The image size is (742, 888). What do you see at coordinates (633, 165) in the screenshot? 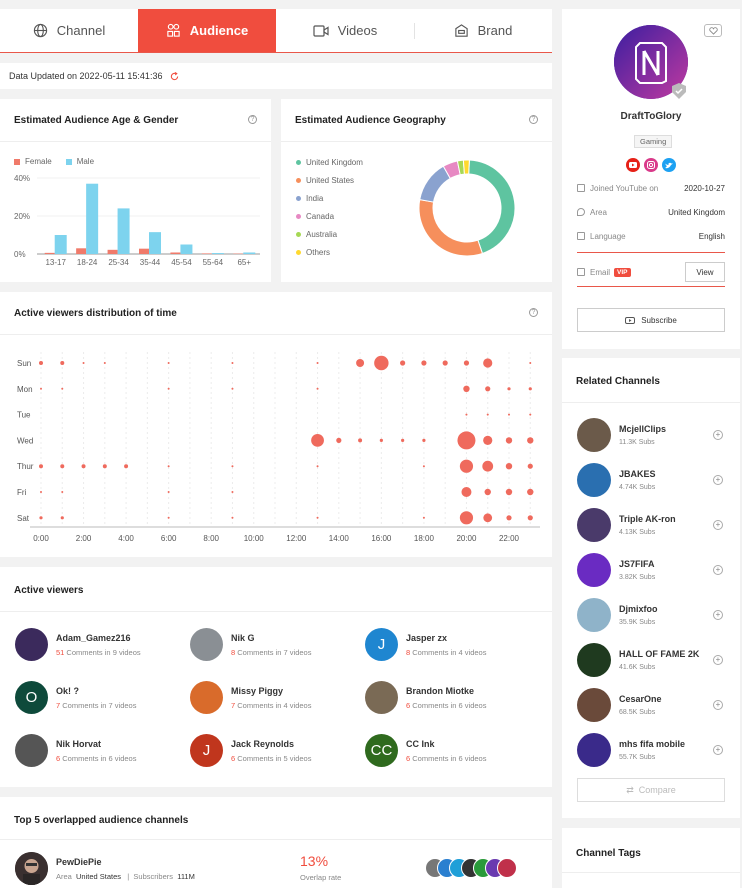
I see `youtube-icon` at bounding box center [633, 165].